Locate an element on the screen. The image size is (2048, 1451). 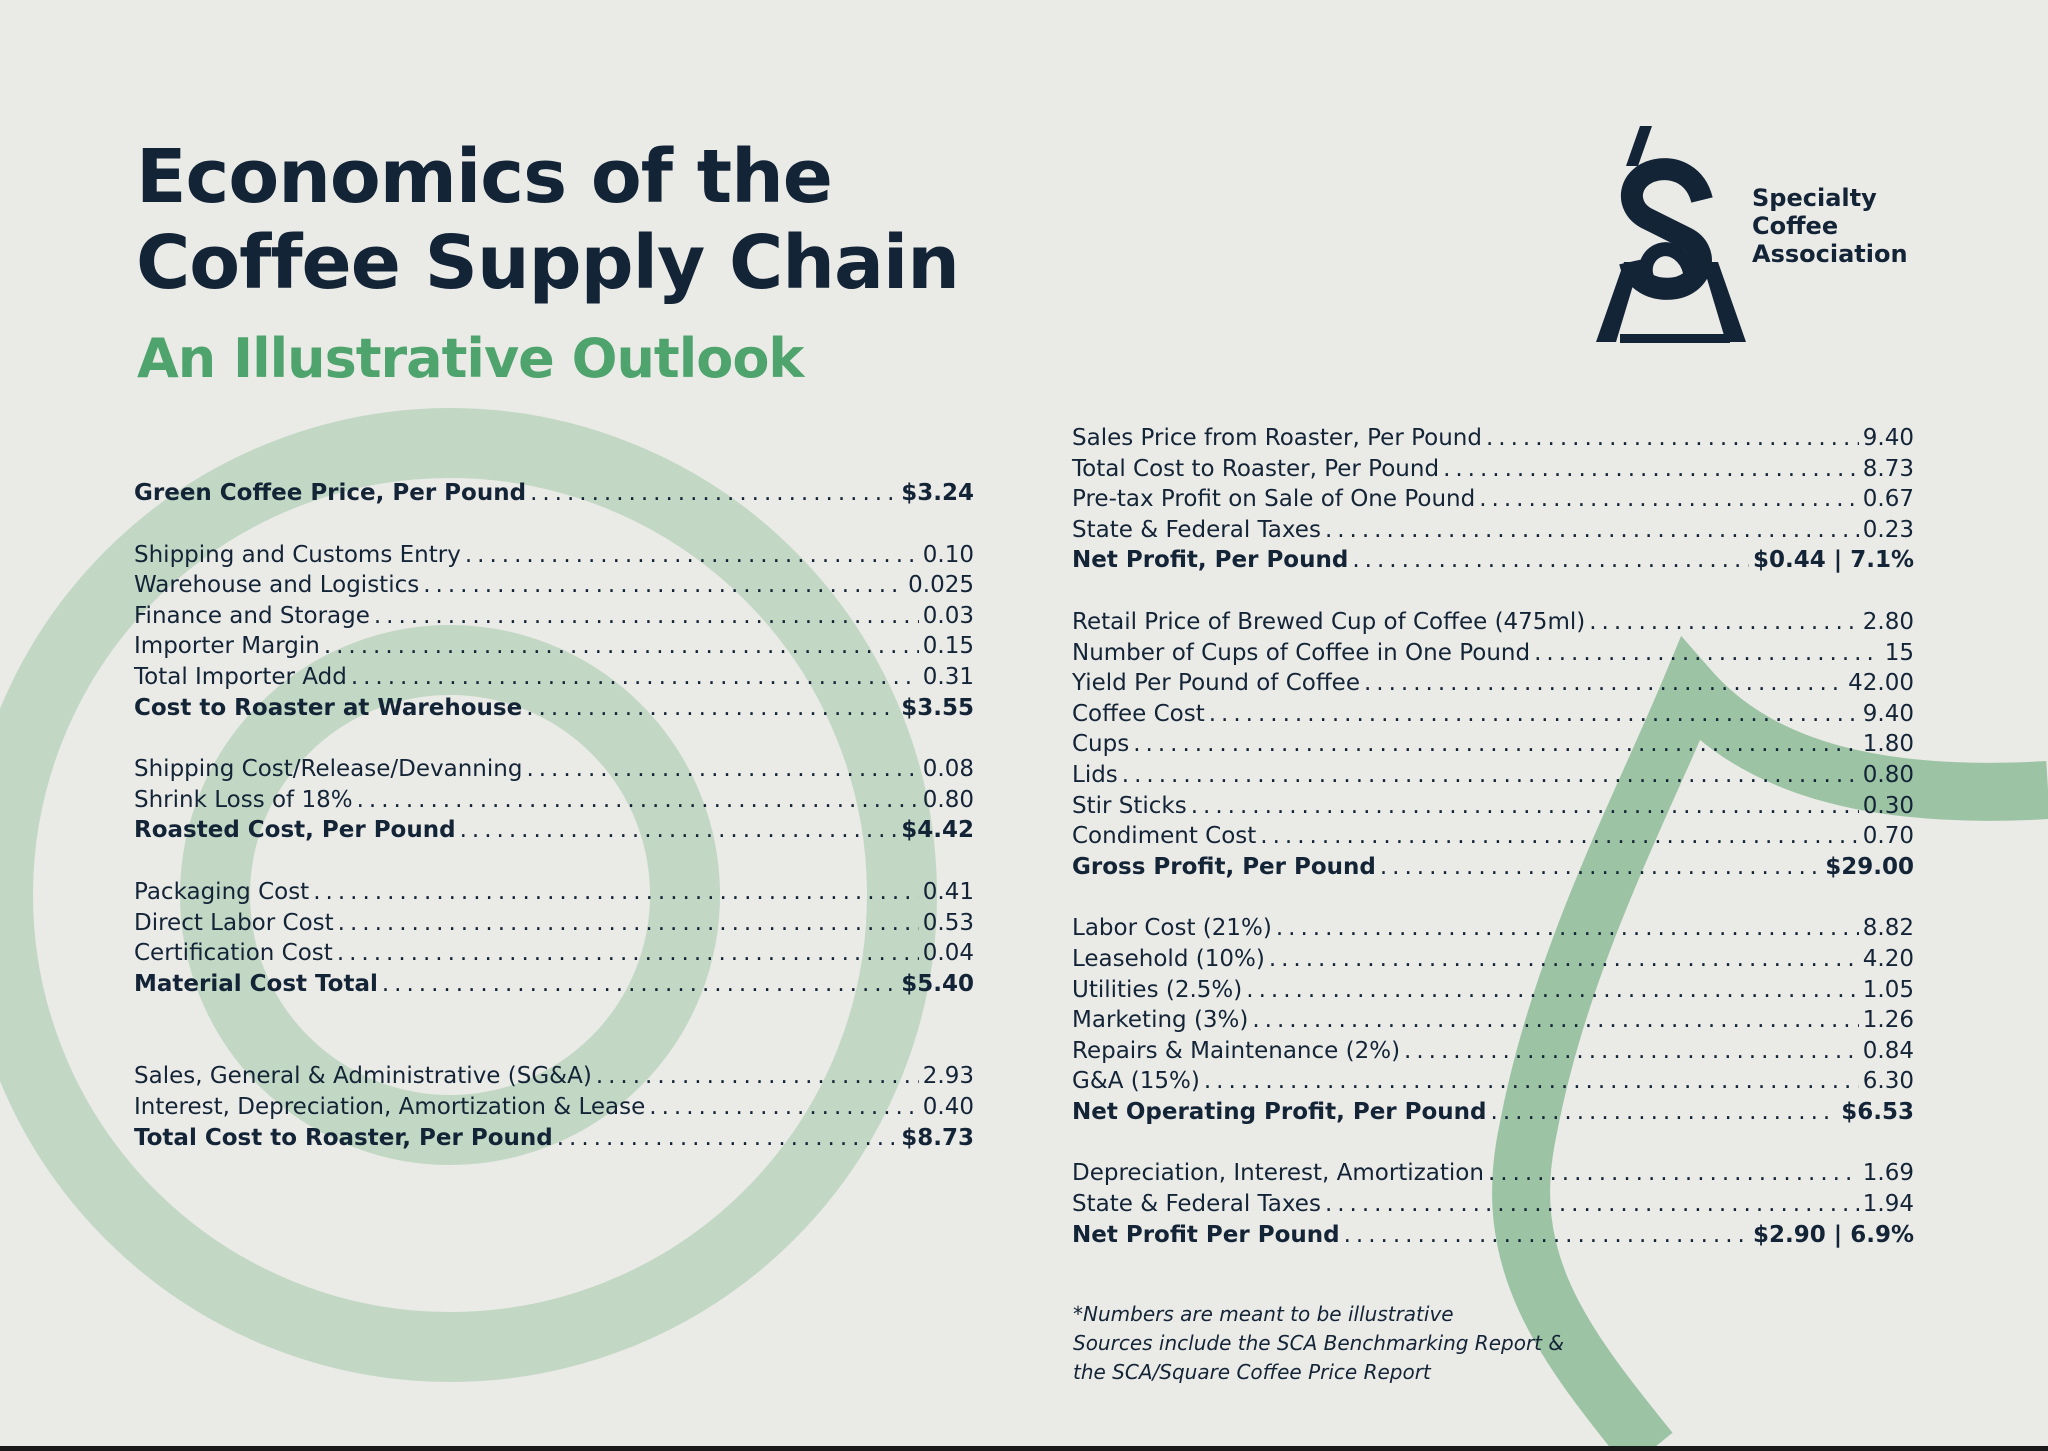
line-item-value: $3.24 is located at coordinates (937, 493).